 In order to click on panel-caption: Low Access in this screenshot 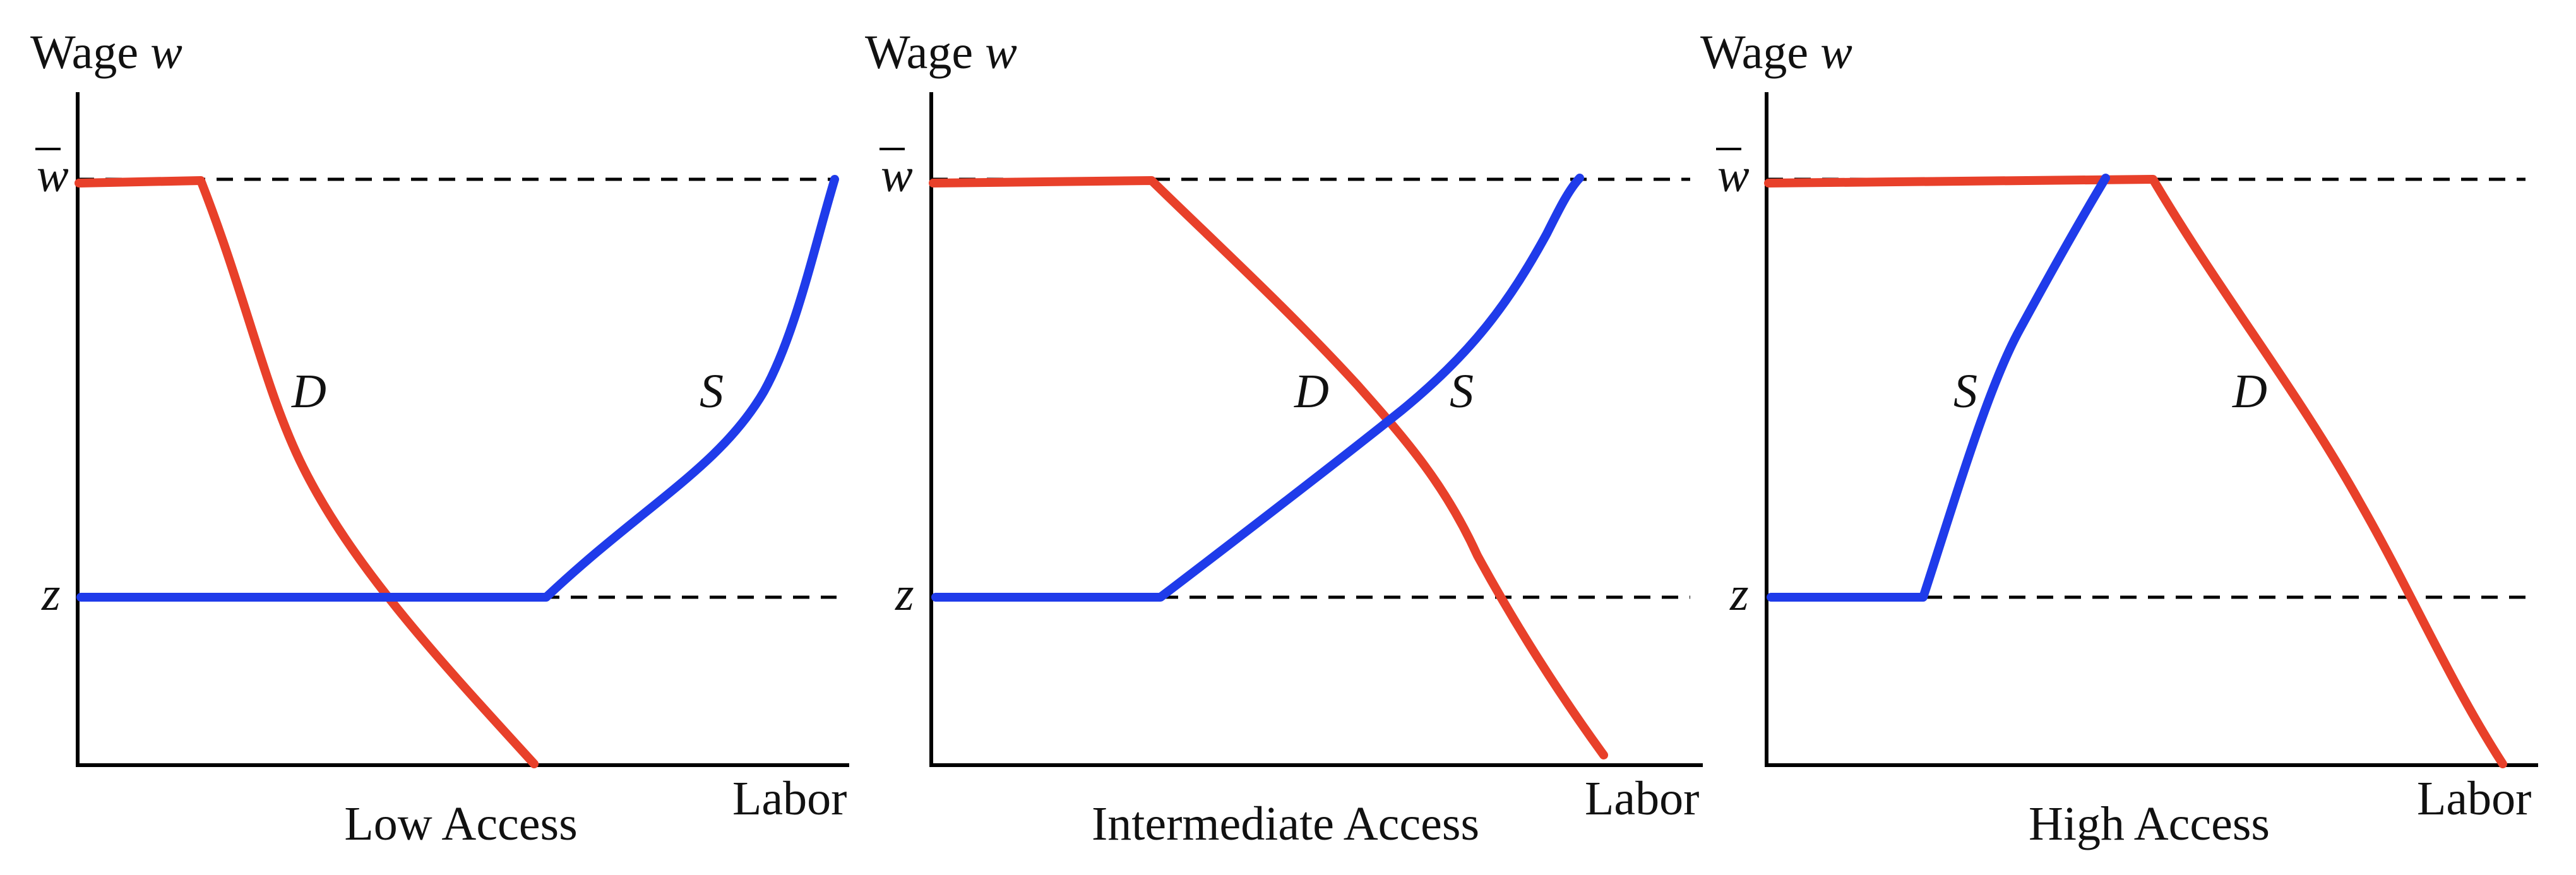, I will do `click(460, 823)`.